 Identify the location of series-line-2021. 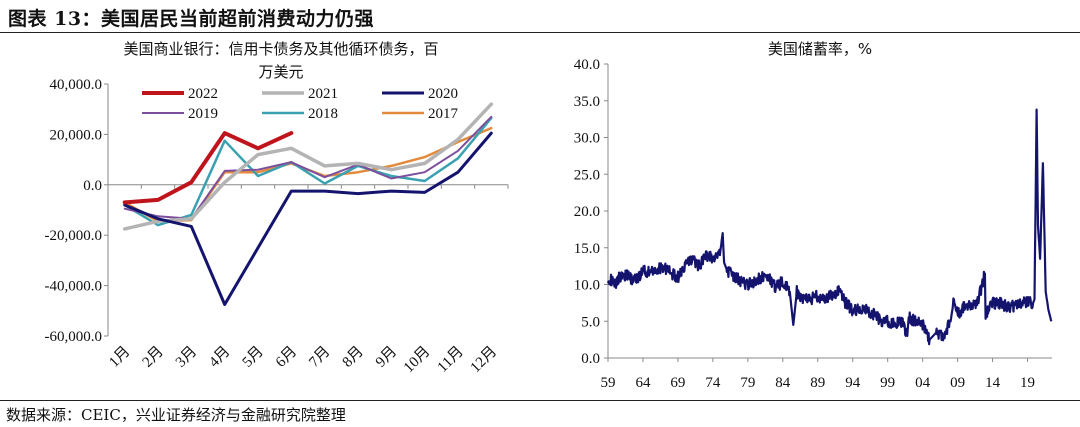
(308, 166).